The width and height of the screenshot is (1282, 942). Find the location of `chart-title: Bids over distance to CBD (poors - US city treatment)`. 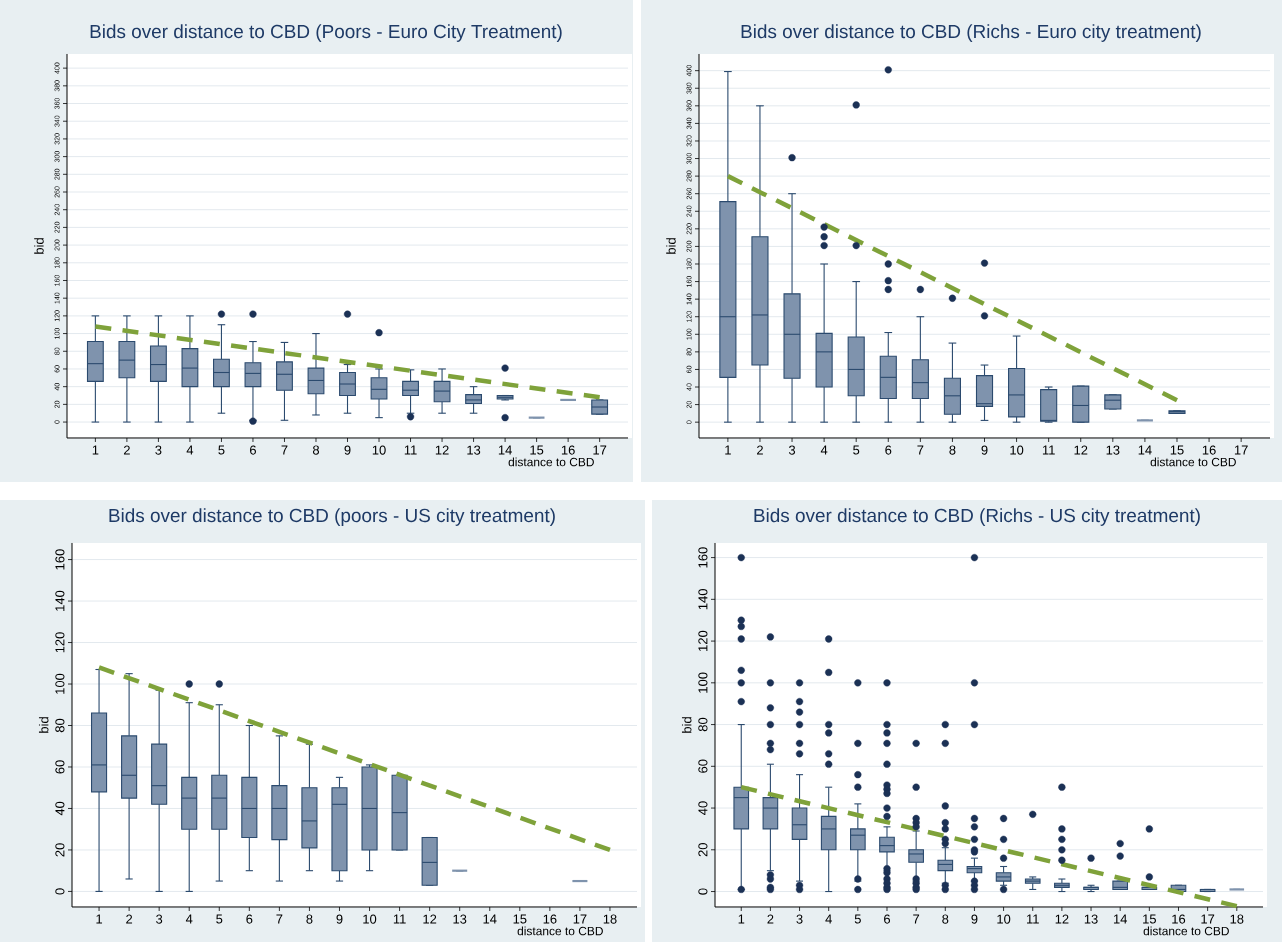

chart-title: Bids over distance to CBD (poors - US city treatment) is located at coordinates (332, 517).